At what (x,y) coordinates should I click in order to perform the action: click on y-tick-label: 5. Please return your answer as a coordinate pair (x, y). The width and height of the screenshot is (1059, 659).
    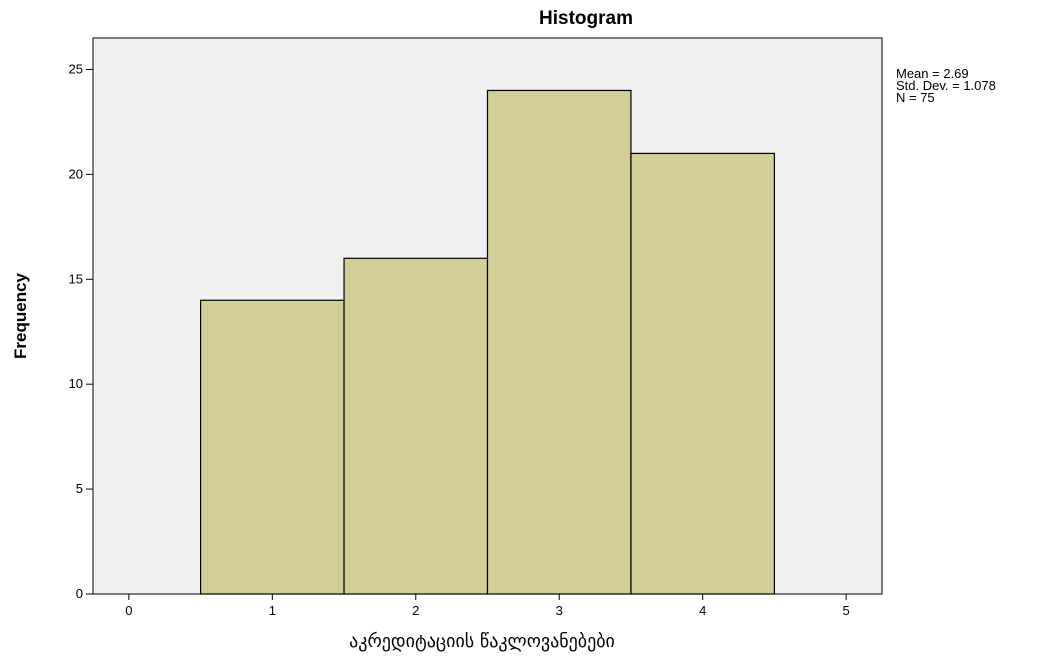
    Looking at the image, I should click on (79, 488).